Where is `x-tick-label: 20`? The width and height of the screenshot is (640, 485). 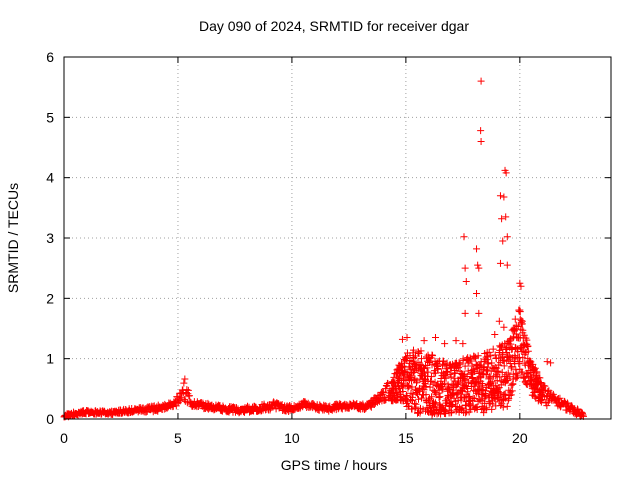
x-tick-label: 20 is located at coordinates (520, 438).